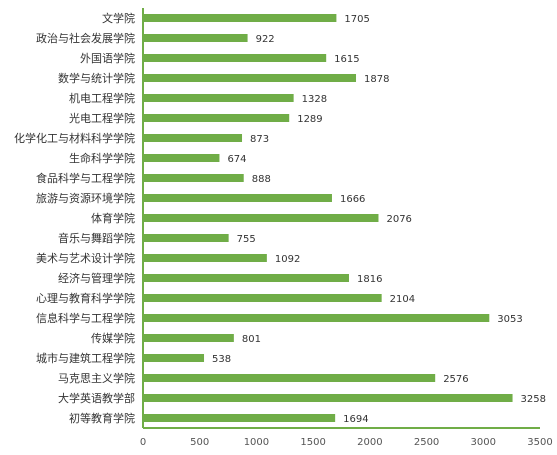  Describe the element at coordinates (199, 442) in the screenshot. I see `x-tick-label: 500` at that location.